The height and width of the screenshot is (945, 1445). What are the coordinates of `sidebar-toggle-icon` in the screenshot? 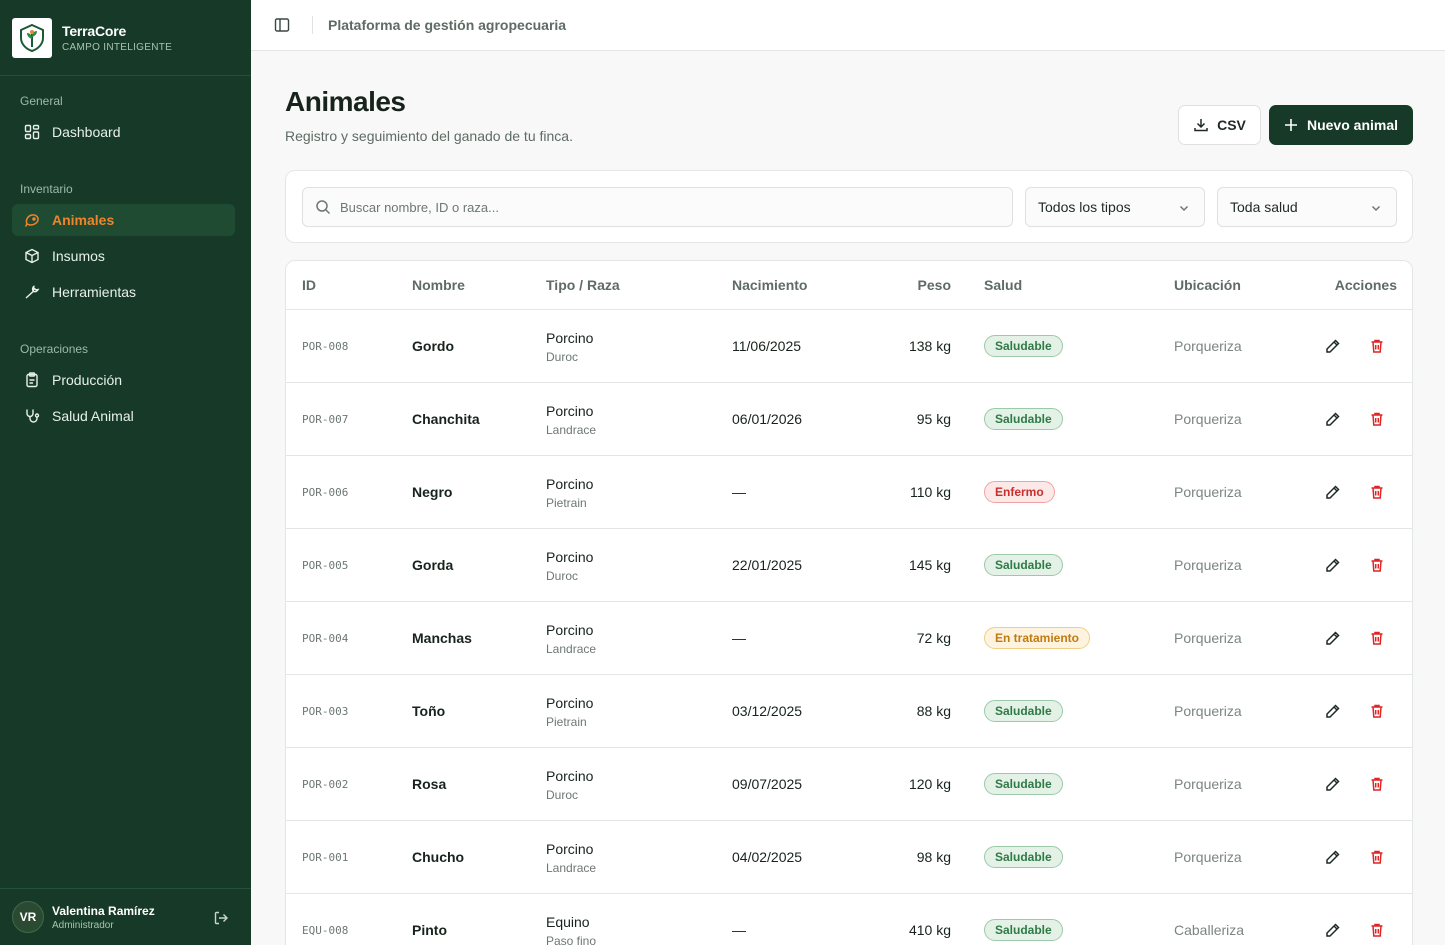 It's located at (282, 25).